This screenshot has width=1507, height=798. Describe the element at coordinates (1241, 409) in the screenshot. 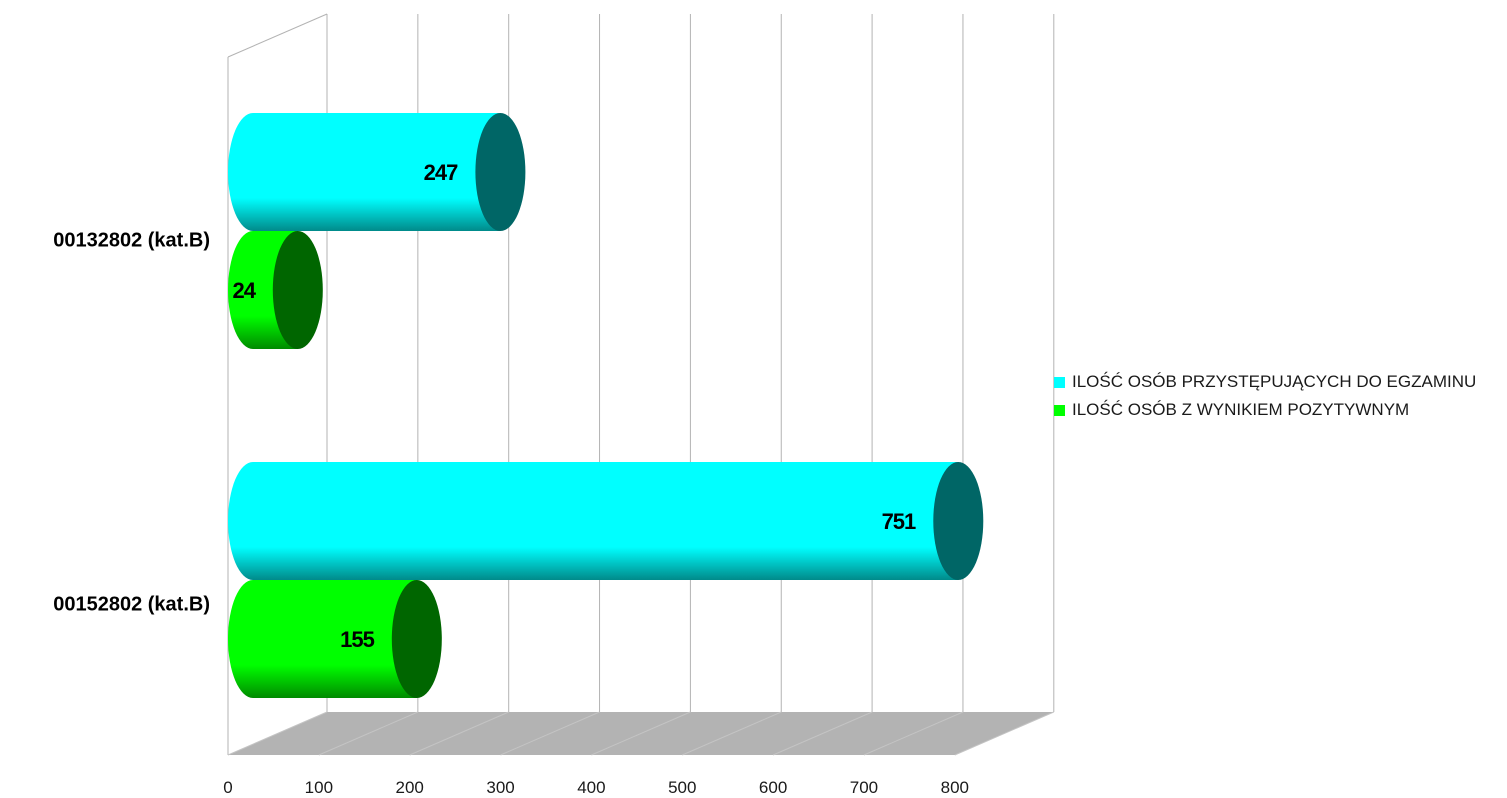

I see `legend-label: ILOŚĆ OSÓB Z WYNIKIEM POZYTYWNYM` at that location.